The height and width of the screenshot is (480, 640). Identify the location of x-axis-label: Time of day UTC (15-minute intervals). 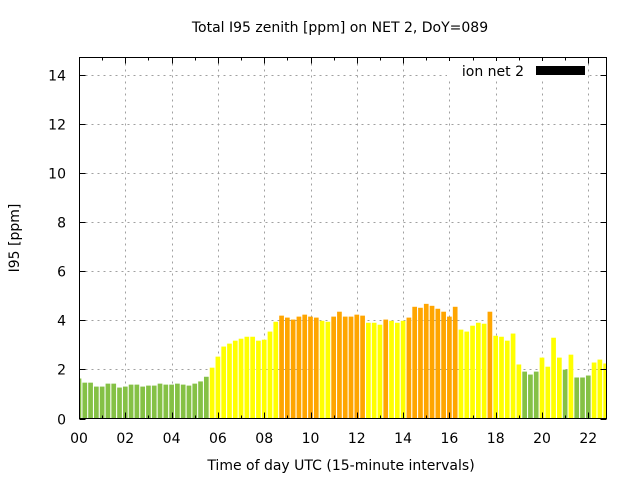
(340, 466).